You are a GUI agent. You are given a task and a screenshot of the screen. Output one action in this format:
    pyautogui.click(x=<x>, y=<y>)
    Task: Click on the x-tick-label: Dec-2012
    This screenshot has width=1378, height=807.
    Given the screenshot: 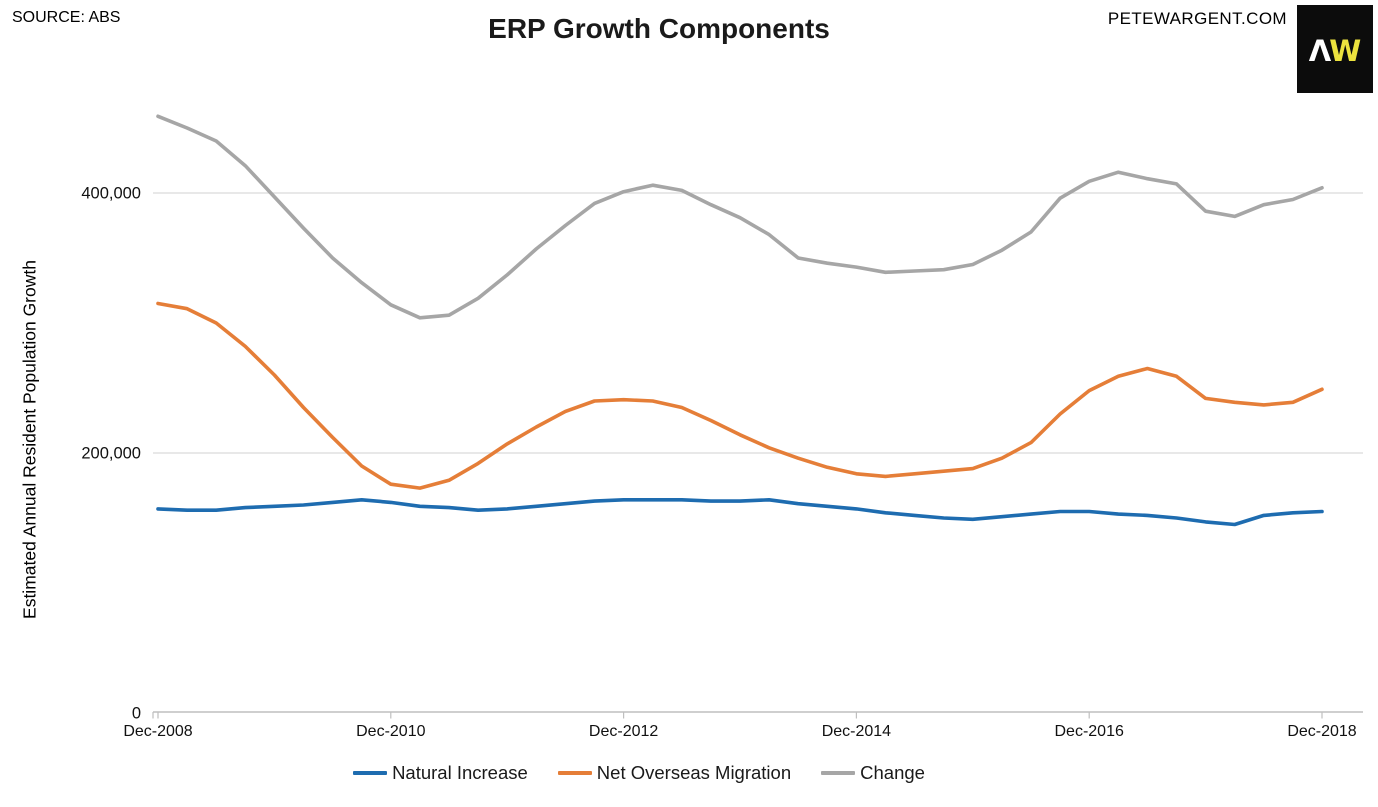 What is the action you would take?
    pyautogui.click(x=623, y=731)
    